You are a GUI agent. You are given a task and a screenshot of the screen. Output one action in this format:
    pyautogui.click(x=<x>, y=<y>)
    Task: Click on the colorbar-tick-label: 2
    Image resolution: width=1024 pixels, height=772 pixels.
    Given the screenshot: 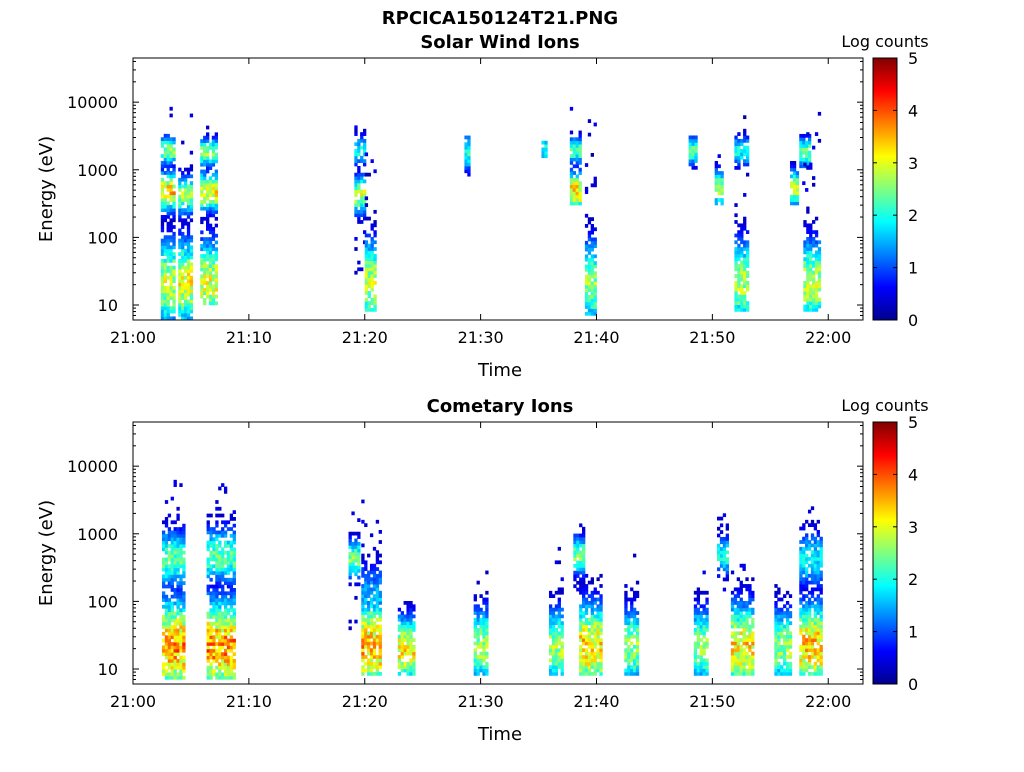 What is the action you would take?
    pyautogui.click(x=913, y=215)
    